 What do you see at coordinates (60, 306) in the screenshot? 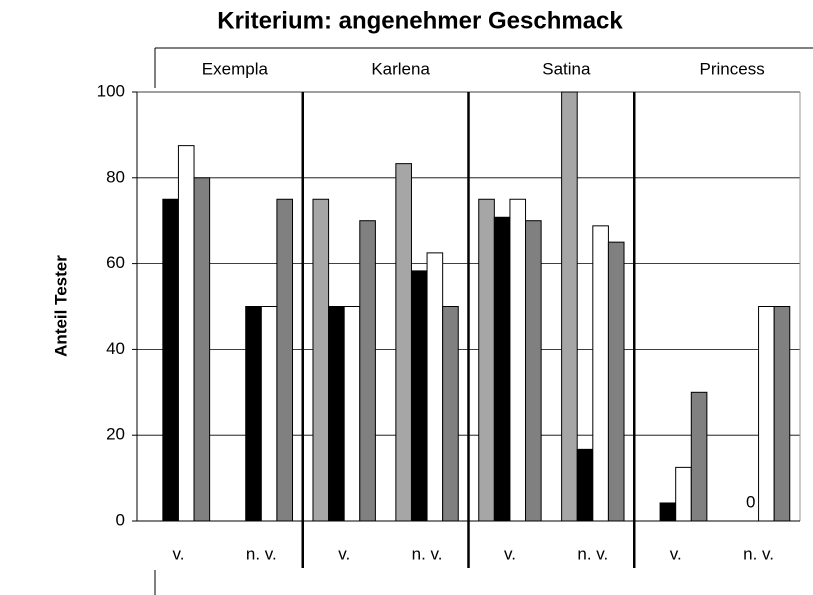
I see `y-axis-label: Anteil Tester` at bounding box center [60, 306].